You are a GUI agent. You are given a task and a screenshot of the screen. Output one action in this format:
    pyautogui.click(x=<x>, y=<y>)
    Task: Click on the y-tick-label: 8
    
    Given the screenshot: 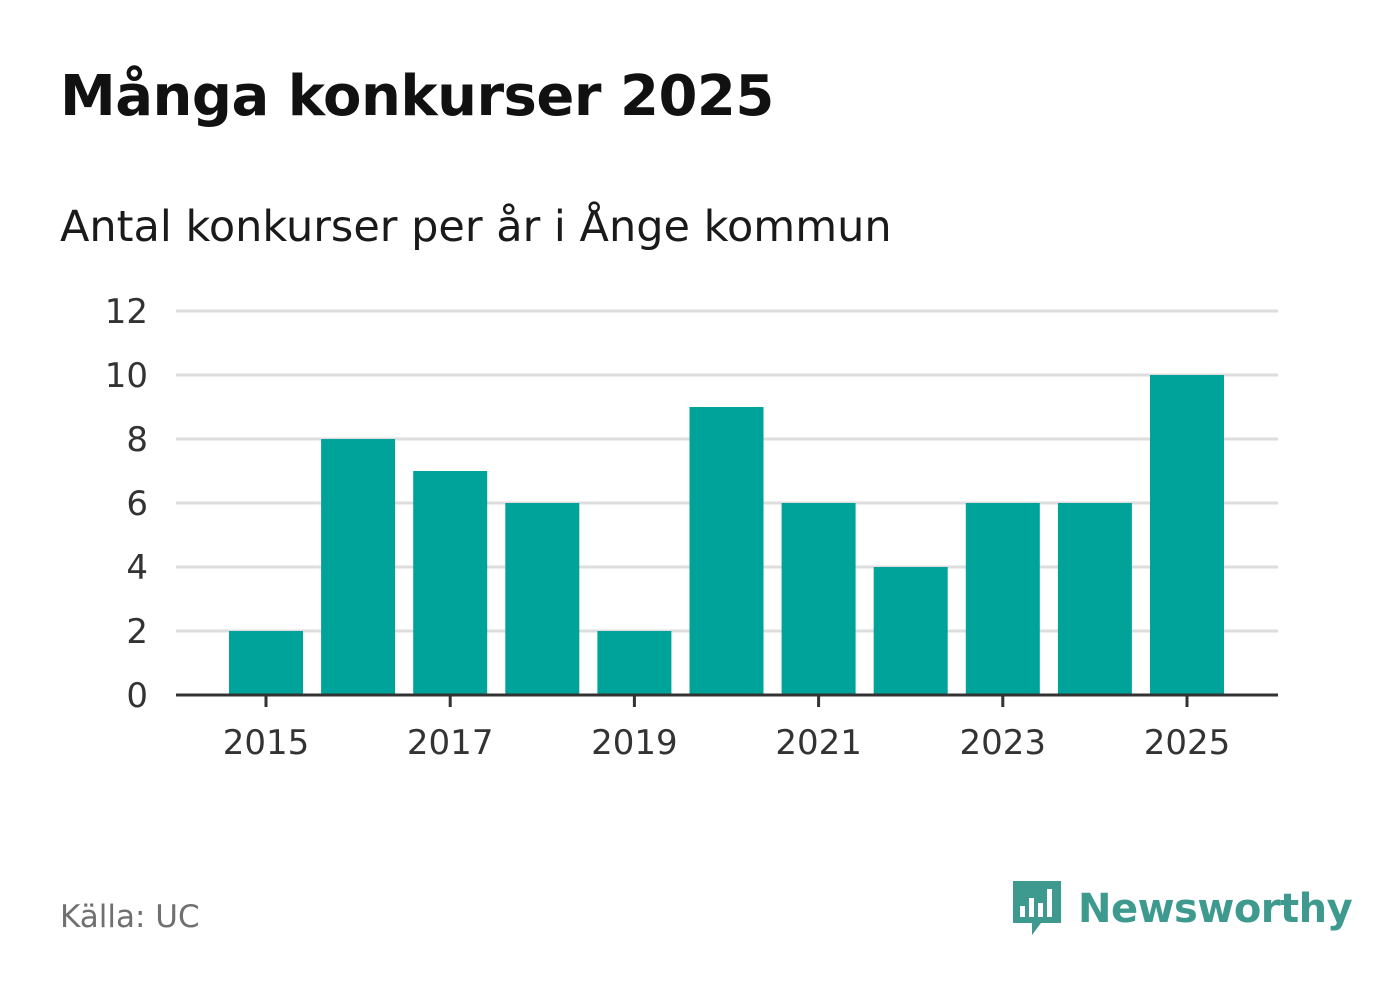 What is the action you would take?
    pyautogui.click(x=137, y=440)
    